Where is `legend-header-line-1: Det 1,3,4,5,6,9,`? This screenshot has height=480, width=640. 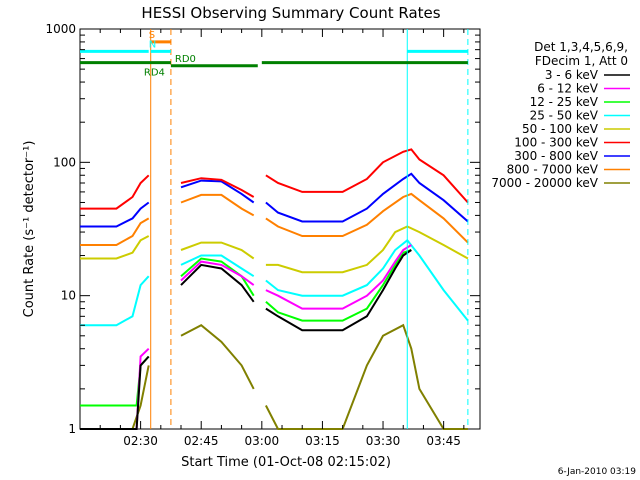 legend-header-line-1: Det 1,3,4,5,6,9, is located at coordinates (581, 47).